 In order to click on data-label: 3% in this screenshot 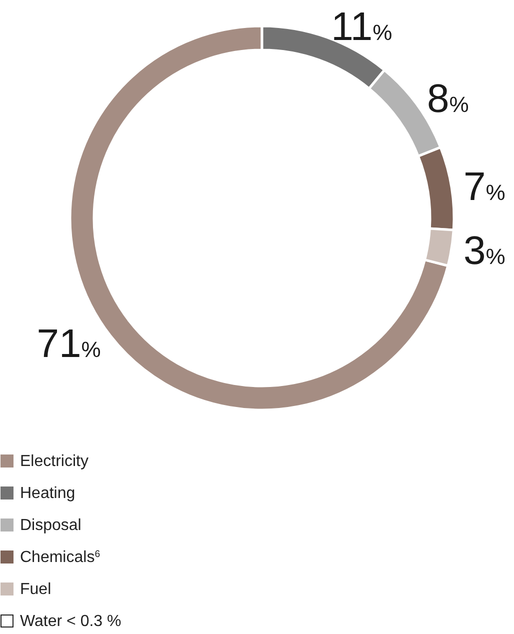, I will do `click(484, 250)`.